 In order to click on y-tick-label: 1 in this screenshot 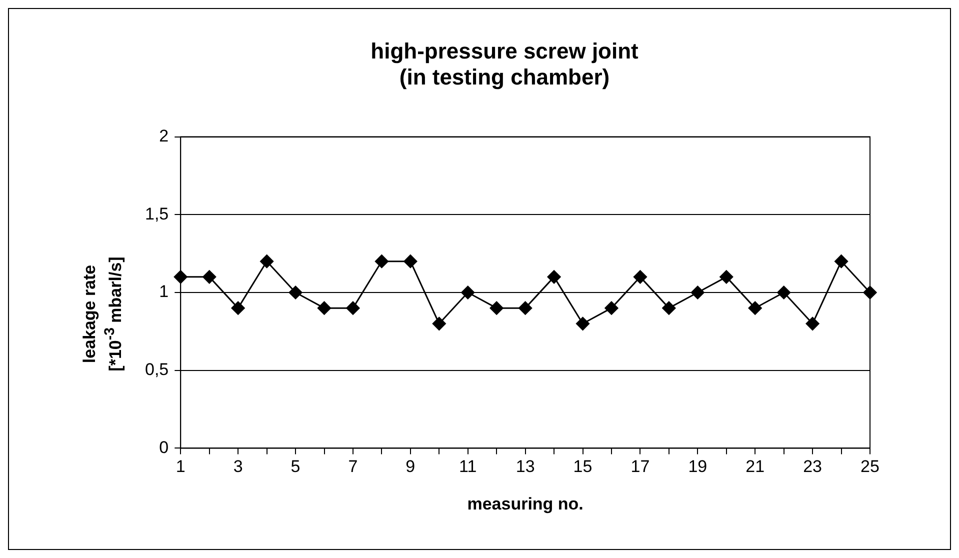, I will do `click(164, 292)`.